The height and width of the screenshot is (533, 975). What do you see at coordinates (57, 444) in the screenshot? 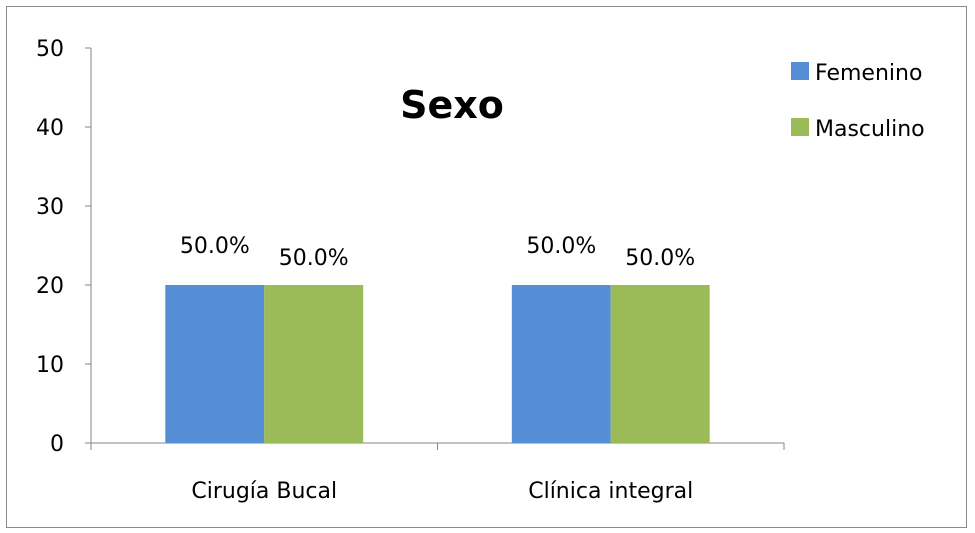
I see `y-tick-label: 0` at bounding box center [57, 444].